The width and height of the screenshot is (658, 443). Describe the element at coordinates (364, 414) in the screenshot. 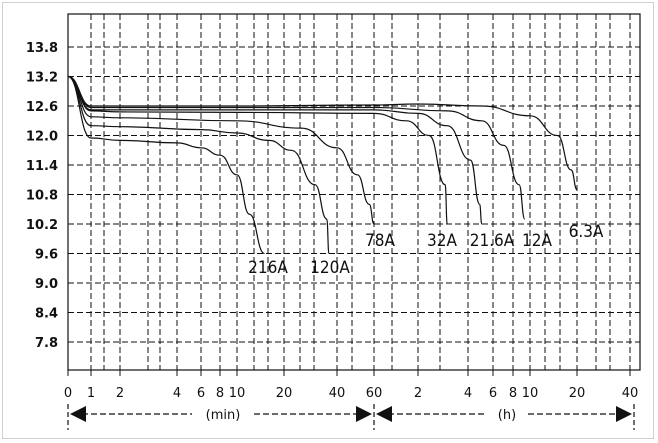

I see `min-arrow-right-head` at that location.